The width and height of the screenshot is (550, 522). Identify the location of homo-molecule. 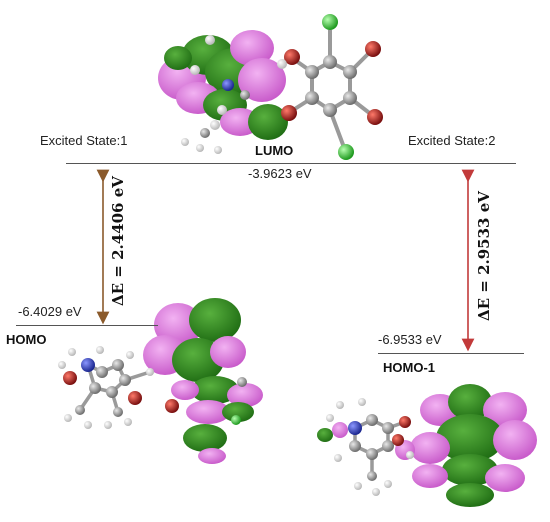
(160, 381).